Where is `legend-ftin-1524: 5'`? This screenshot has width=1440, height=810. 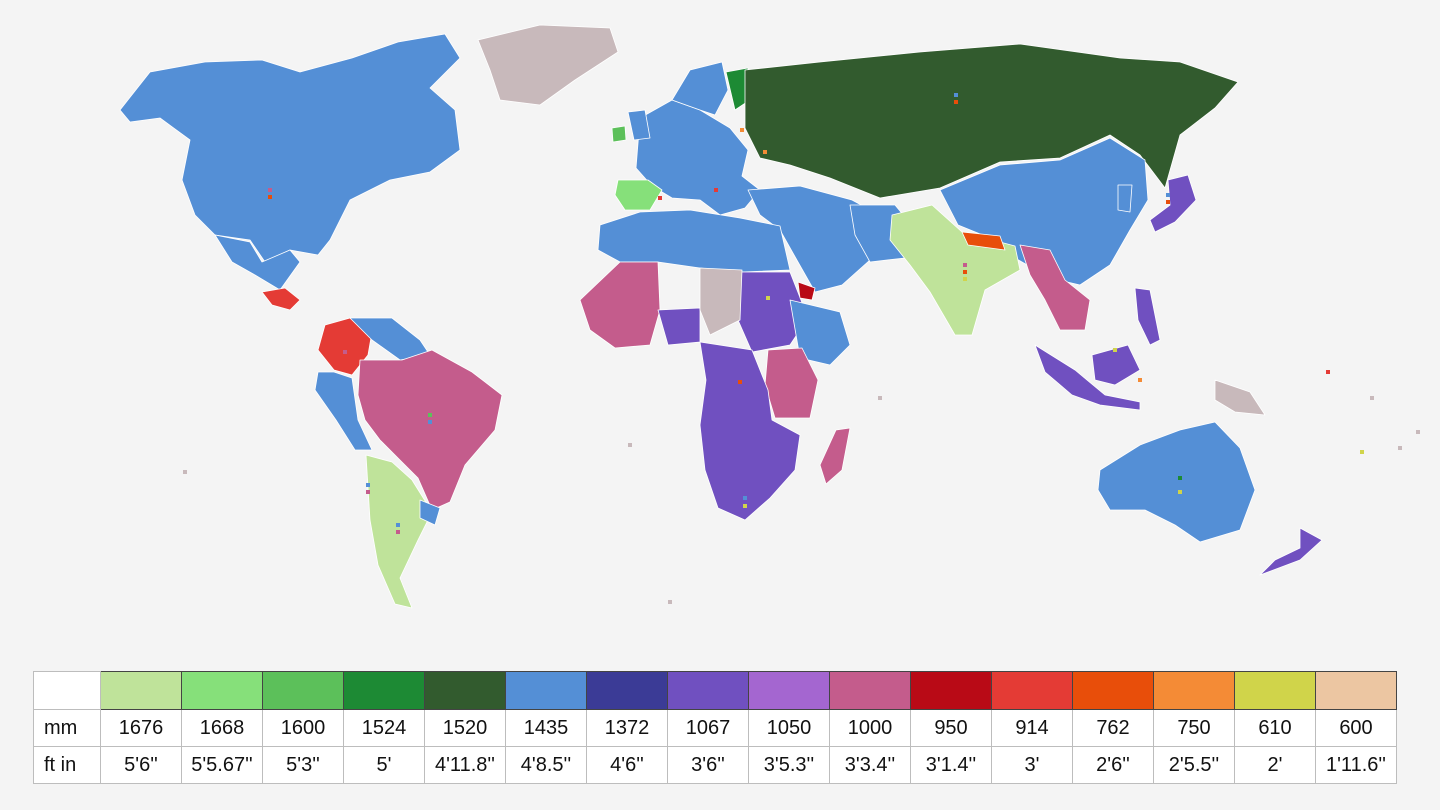
legend-ftin-1524: 5' is located at coordinates (384, 765).